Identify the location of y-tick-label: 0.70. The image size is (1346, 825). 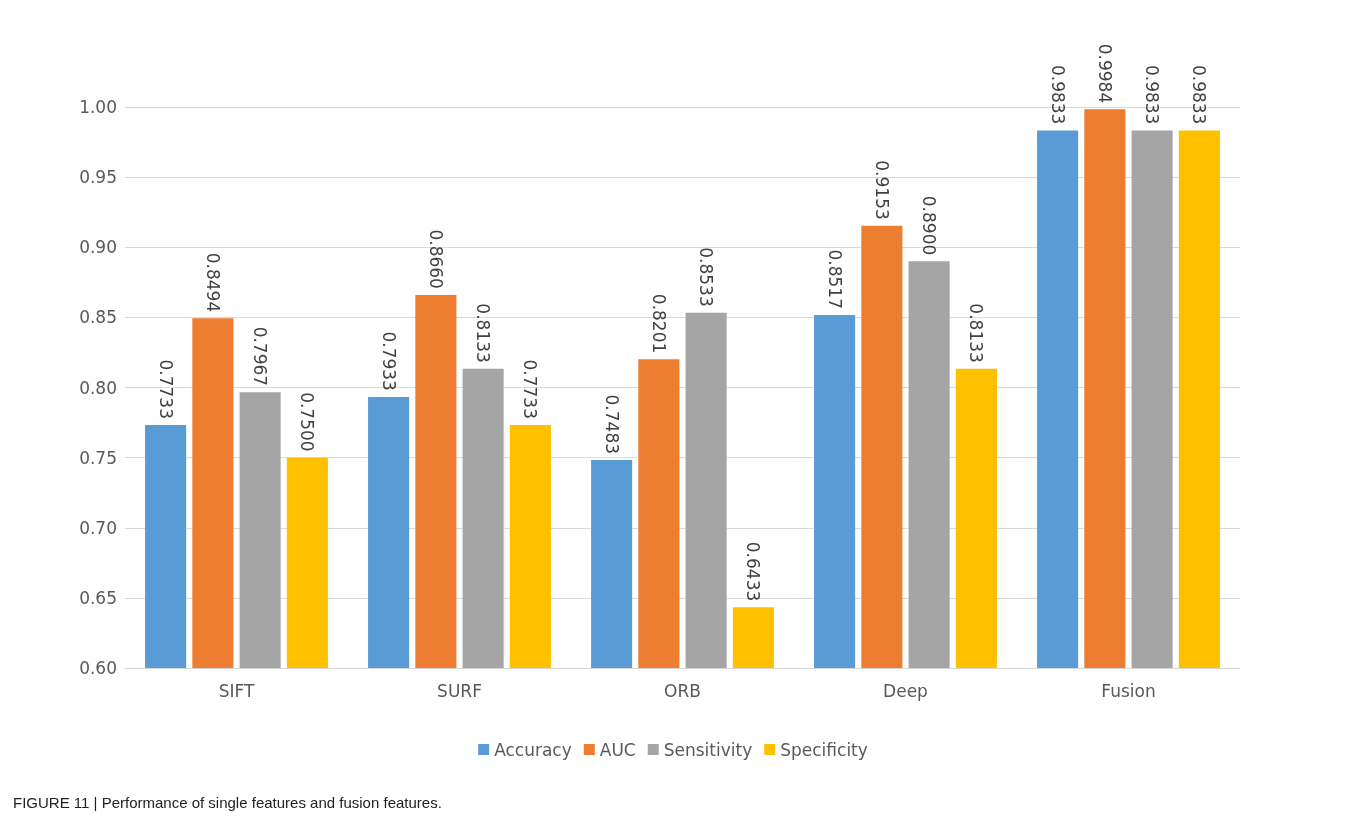
(98, 527).